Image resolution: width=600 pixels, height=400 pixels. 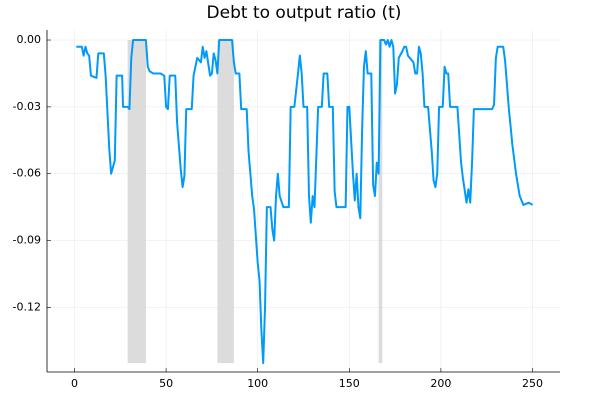 What do you see at coordinates (27, 106) in the screenshot?
I see `y-tick-label: -0.03` at bounding box center [27, 106].